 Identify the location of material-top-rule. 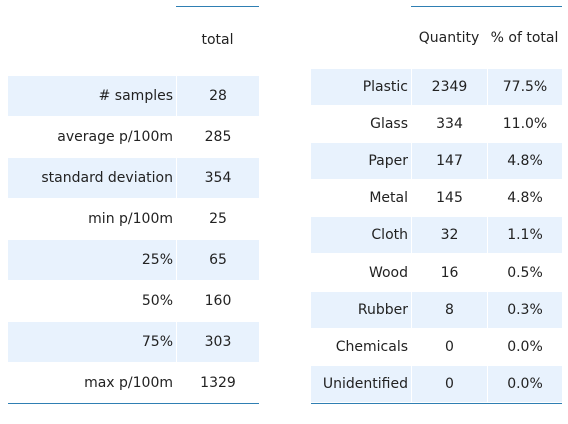
(486, 6).